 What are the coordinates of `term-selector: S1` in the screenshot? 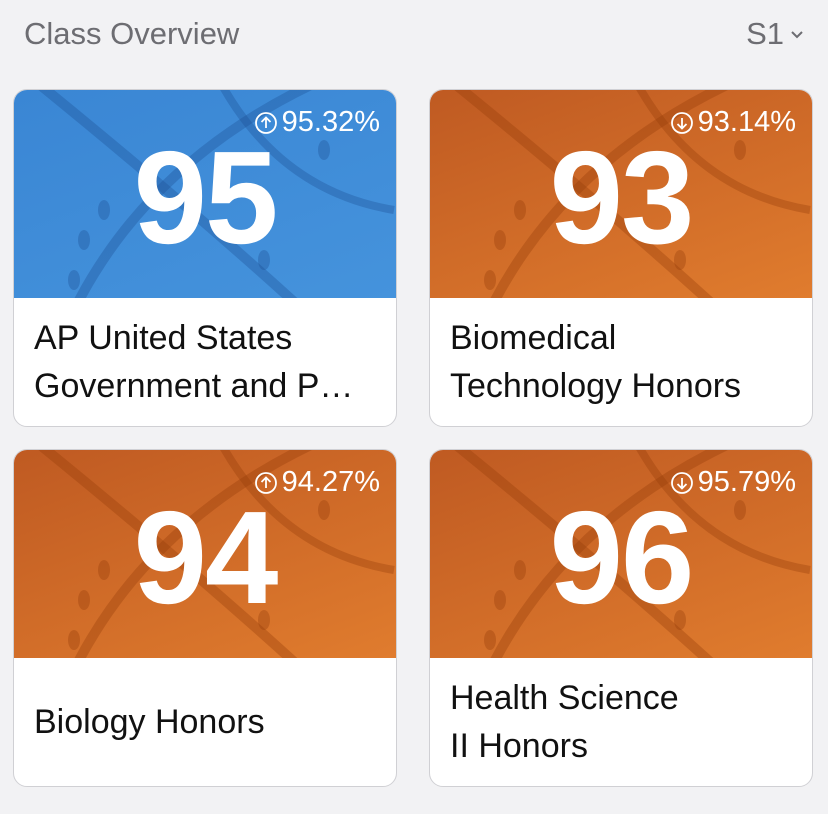 It's located at (775, 34).